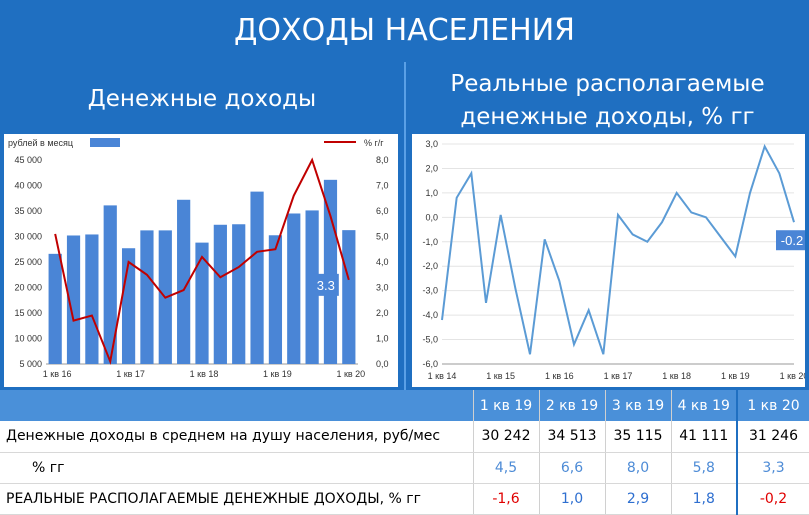 This screenshot has width=809, height=515. Describe the element at coordinates (430, 266) in the screenshot. I see `y-tick-label: -2,0` at that location.